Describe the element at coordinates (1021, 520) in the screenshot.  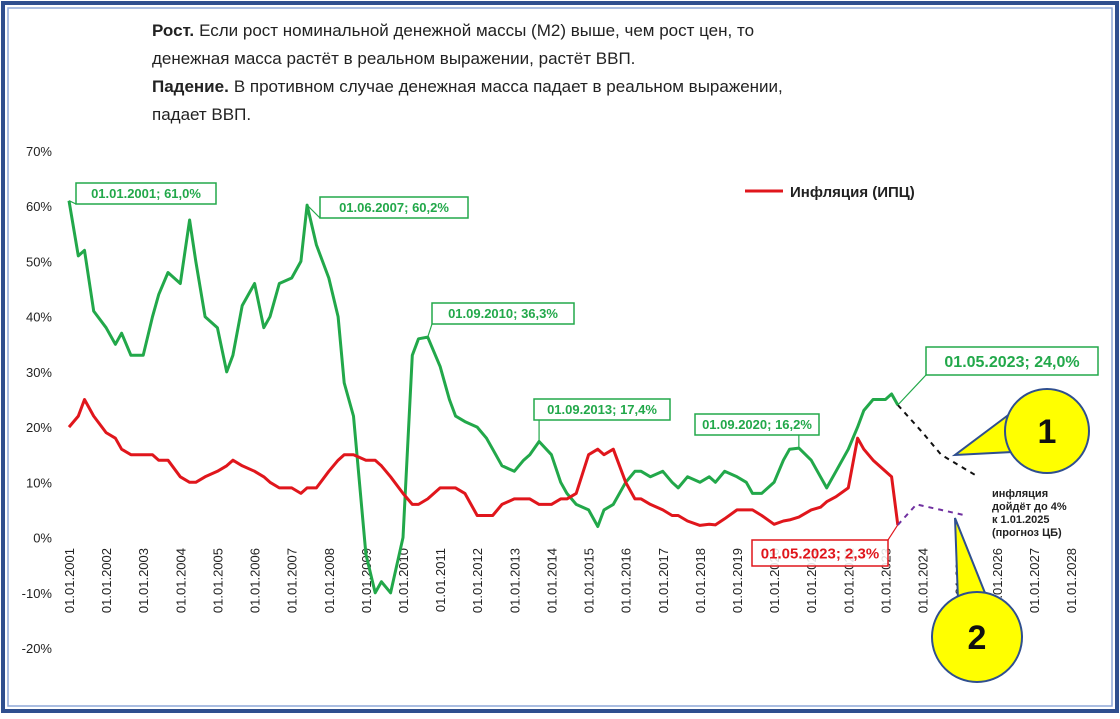
I see `forecast-note: к 1.01.2025` at that location.